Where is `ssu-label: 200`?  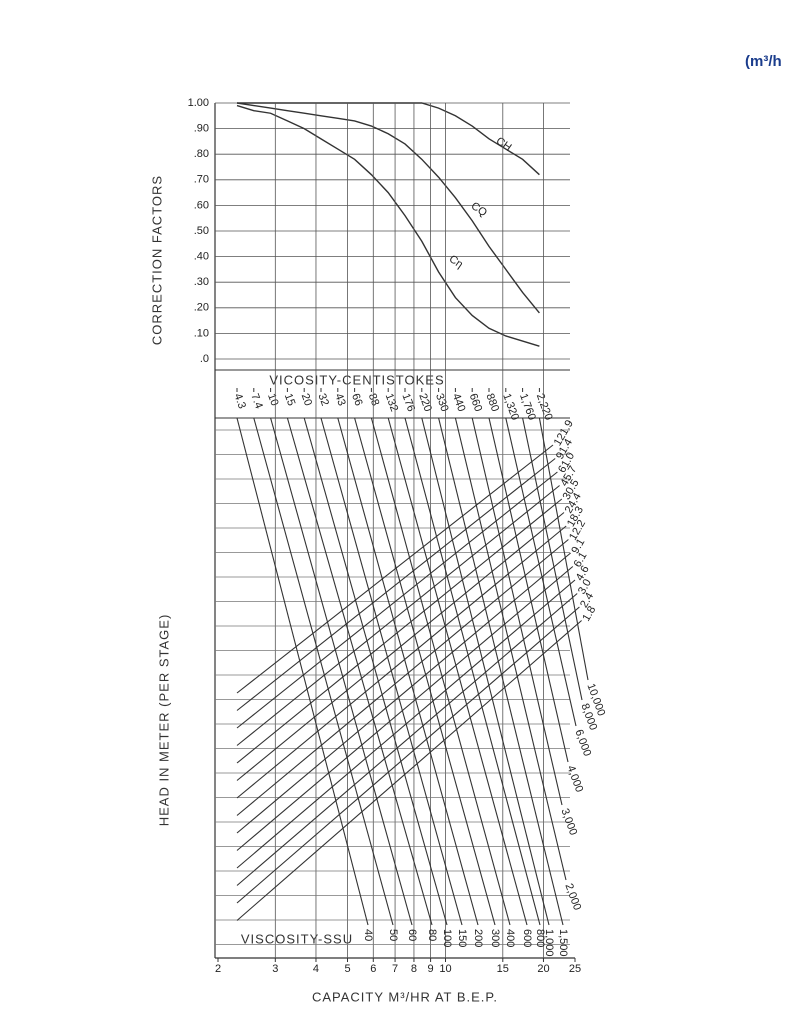
ssu-label: 200 is located at coordinates (478, 938).